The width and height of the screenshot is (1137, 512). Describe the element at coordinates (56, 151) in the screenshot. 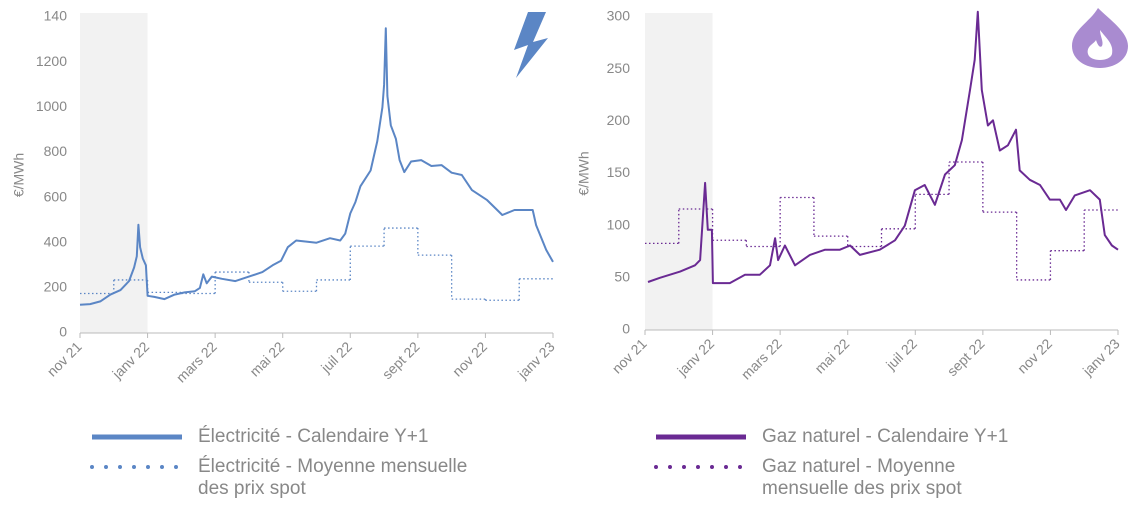

I see `y-tick-label: 800` at that location.